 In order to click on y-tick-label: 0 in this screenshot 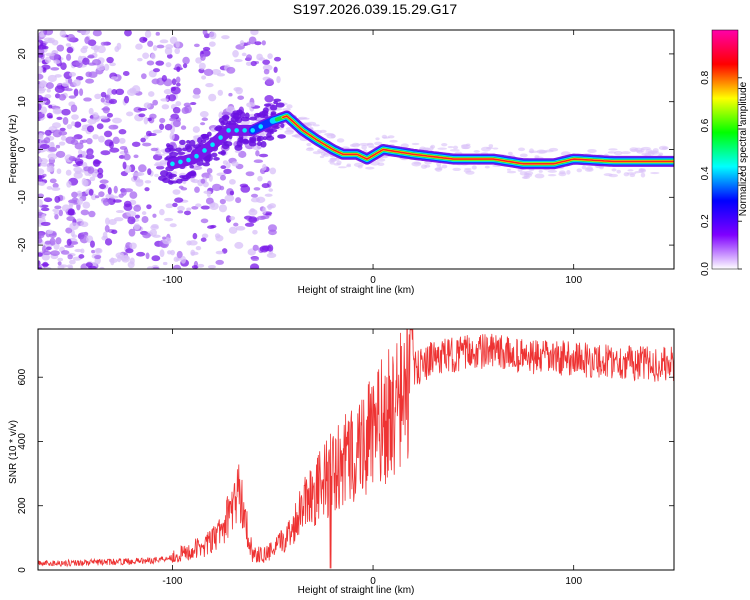, I will do `click(22, 149)`.